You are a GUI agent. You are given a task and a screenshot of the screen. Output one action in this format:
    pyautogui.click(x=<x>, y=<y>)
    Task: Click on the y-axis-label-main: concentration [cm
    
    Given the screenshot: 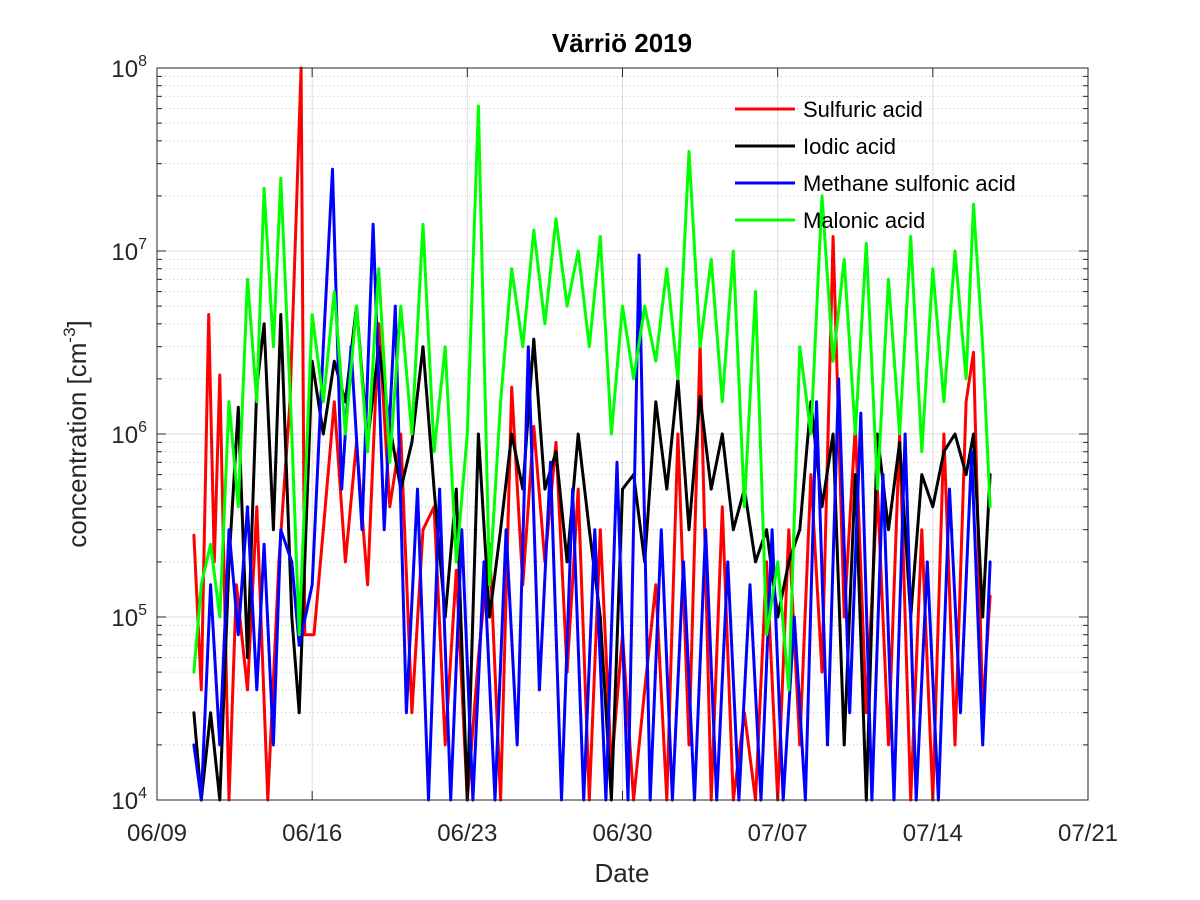 What is the action you would take?
    pyautogui.click(x=77, y=445)
    